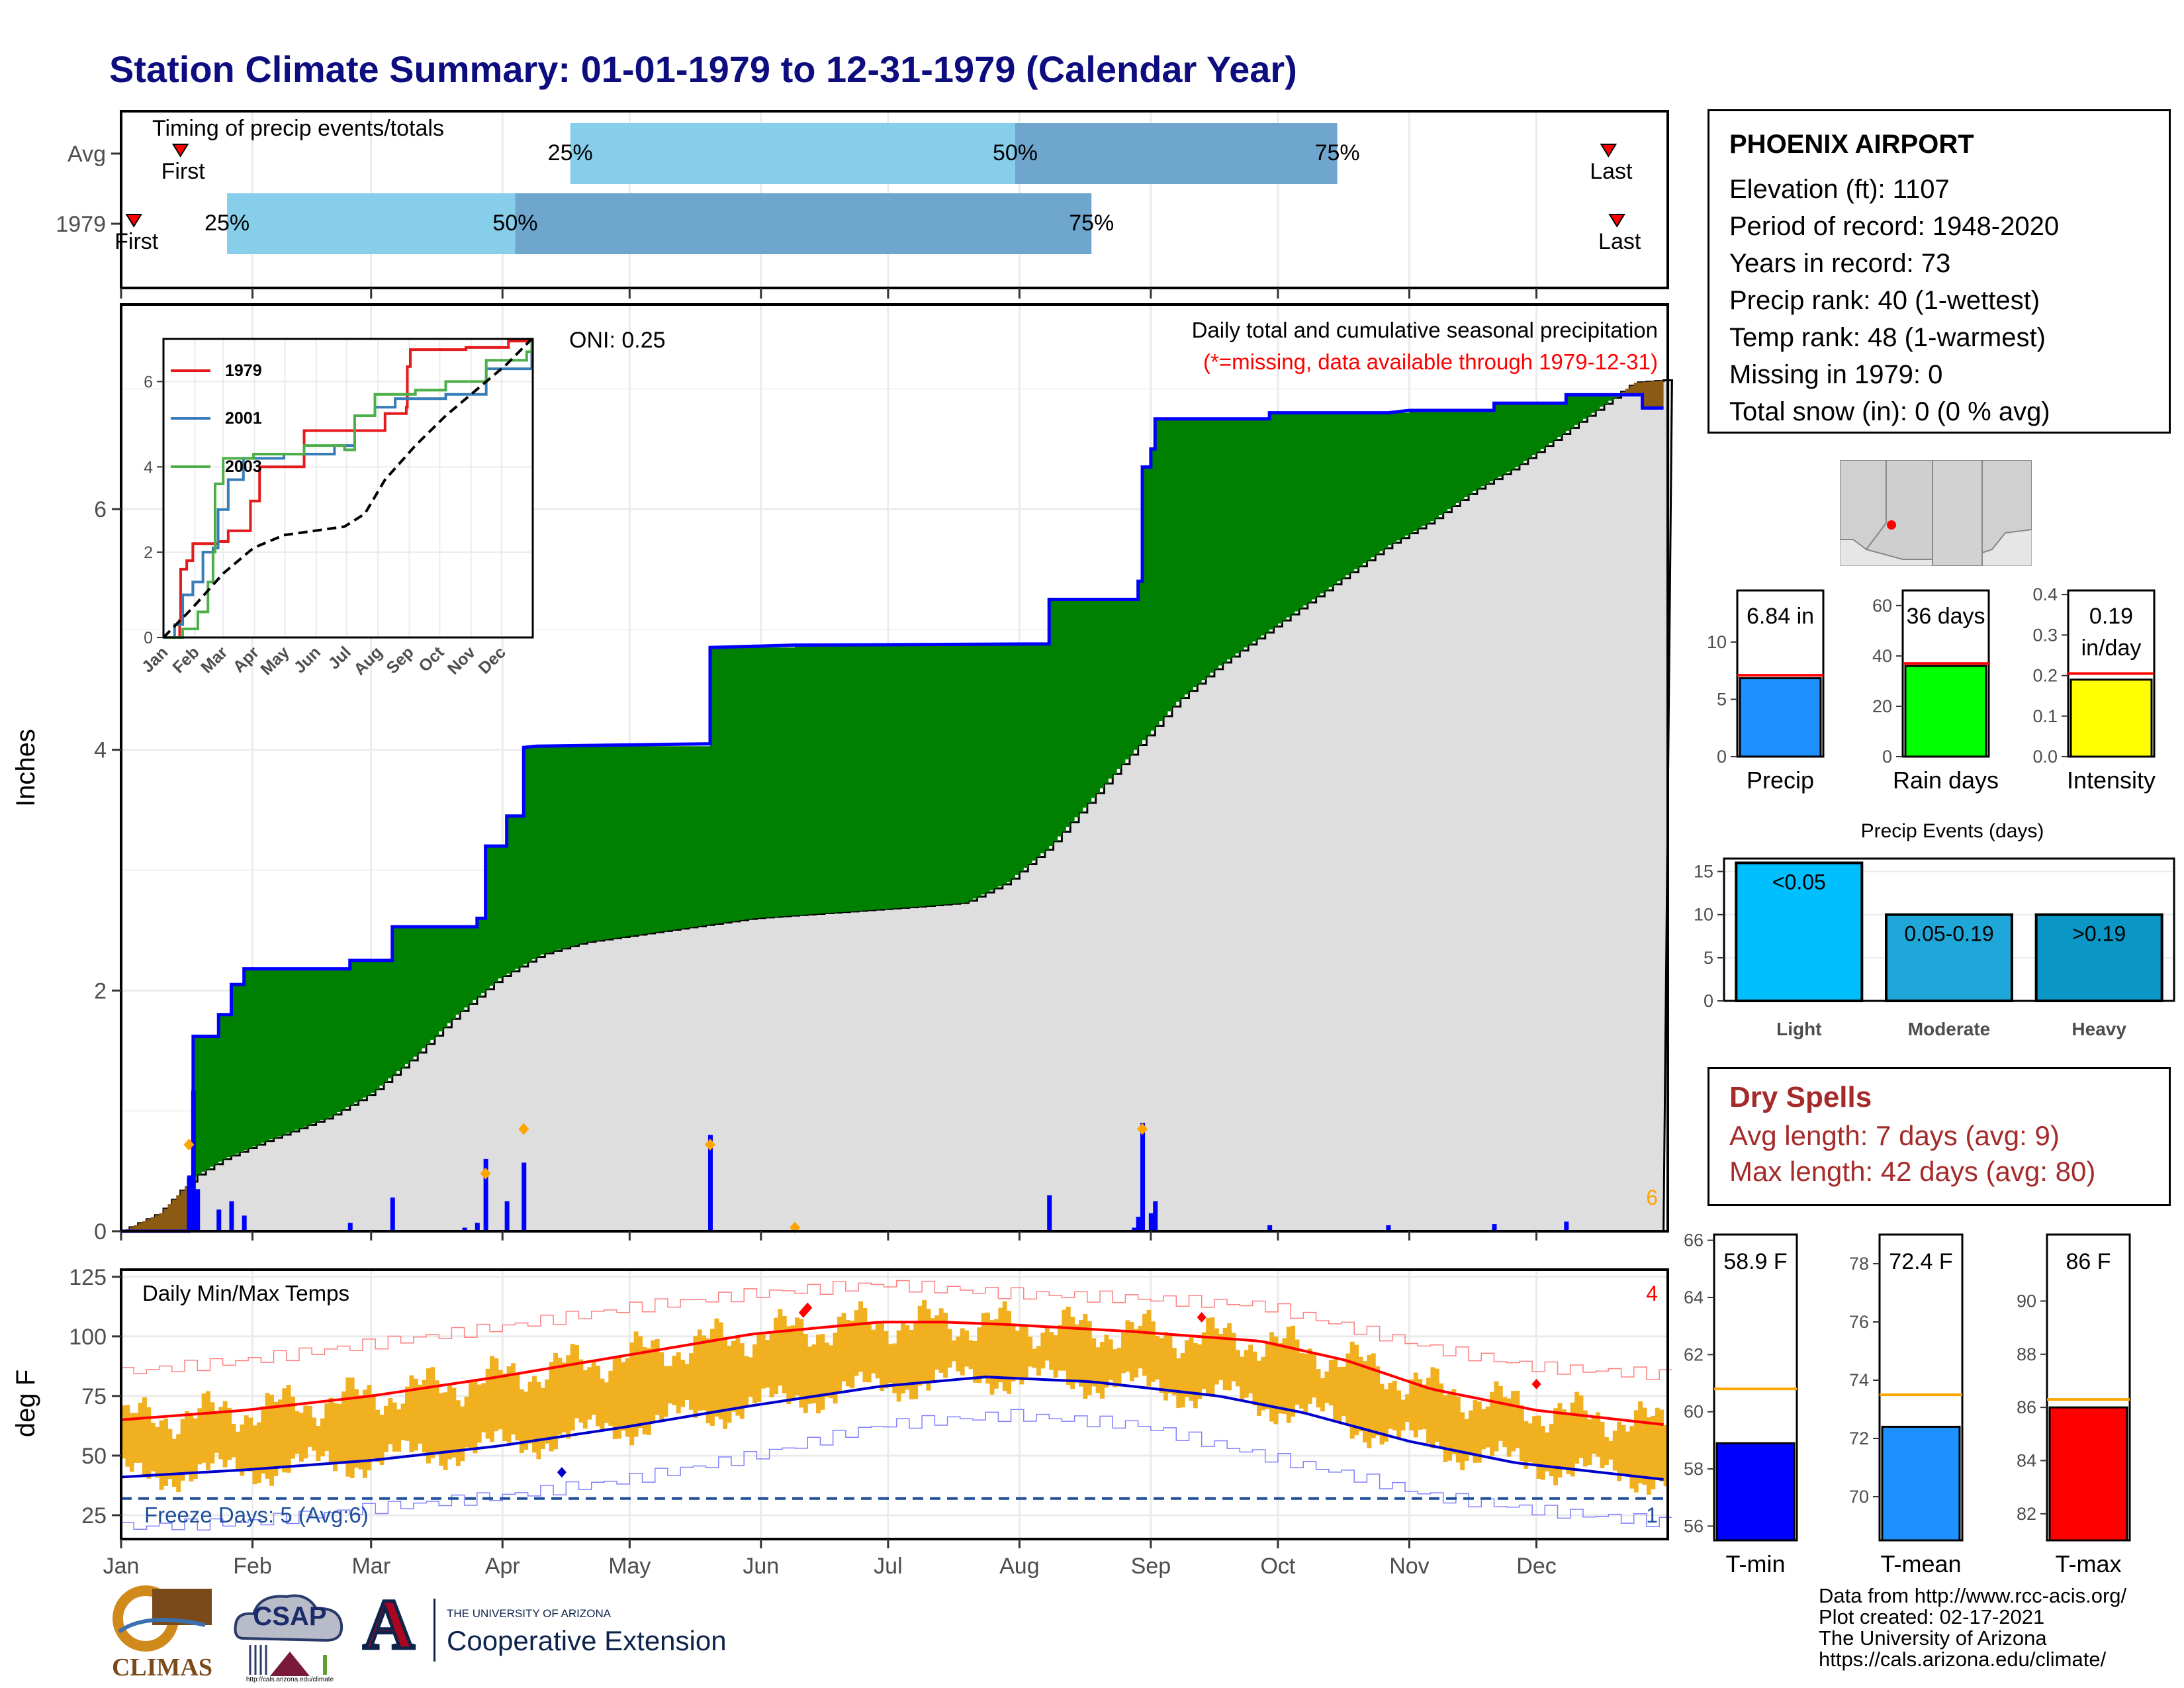 The width and height of the screenshot is (2184, 1688). Describe the element at coordinates (2026, 1354) in the screenshot. I see `summary-y-tick-label: 88` at that location.